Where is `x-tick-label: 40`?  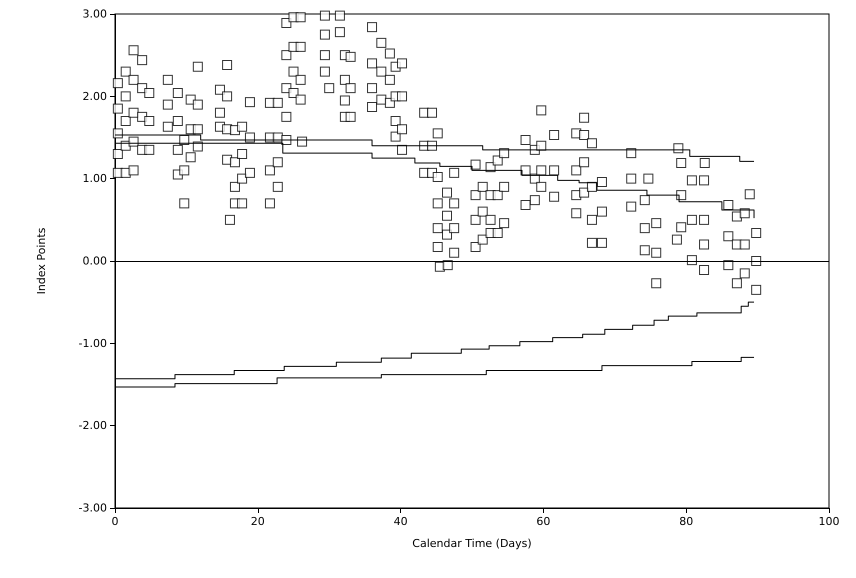
x-tick-label: 40 is located at coordinates (401, 521).